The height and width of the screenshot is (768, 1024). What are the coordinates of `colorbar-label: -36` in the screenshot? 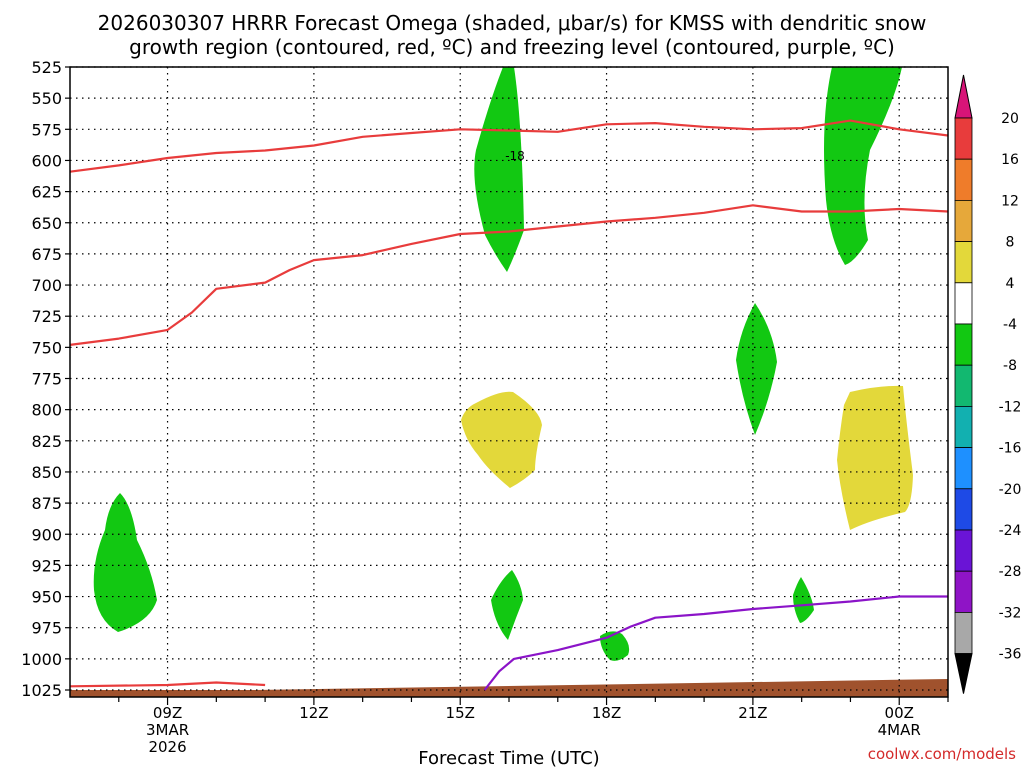 It's located at (1010, 655).